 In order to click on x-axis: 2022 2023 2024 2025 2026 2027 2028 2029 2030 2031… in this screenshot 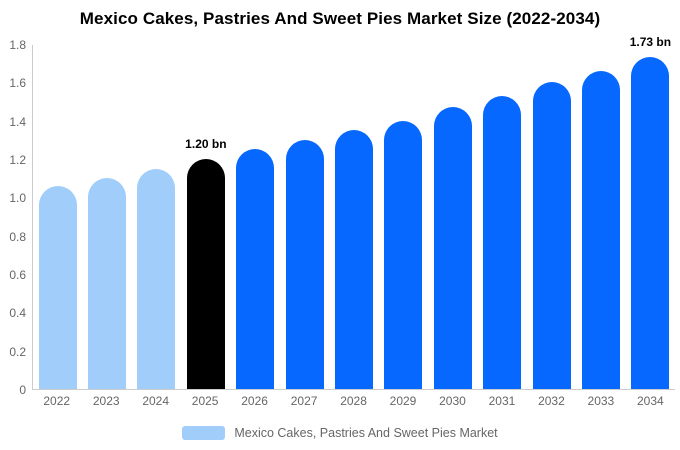, I will do `click(353, 401)`.